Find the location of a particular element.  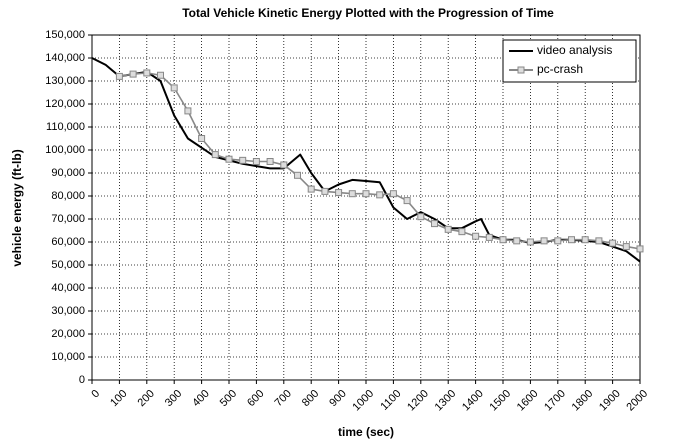

x-tick-label: 1800 is located at coordinates (583, 401).